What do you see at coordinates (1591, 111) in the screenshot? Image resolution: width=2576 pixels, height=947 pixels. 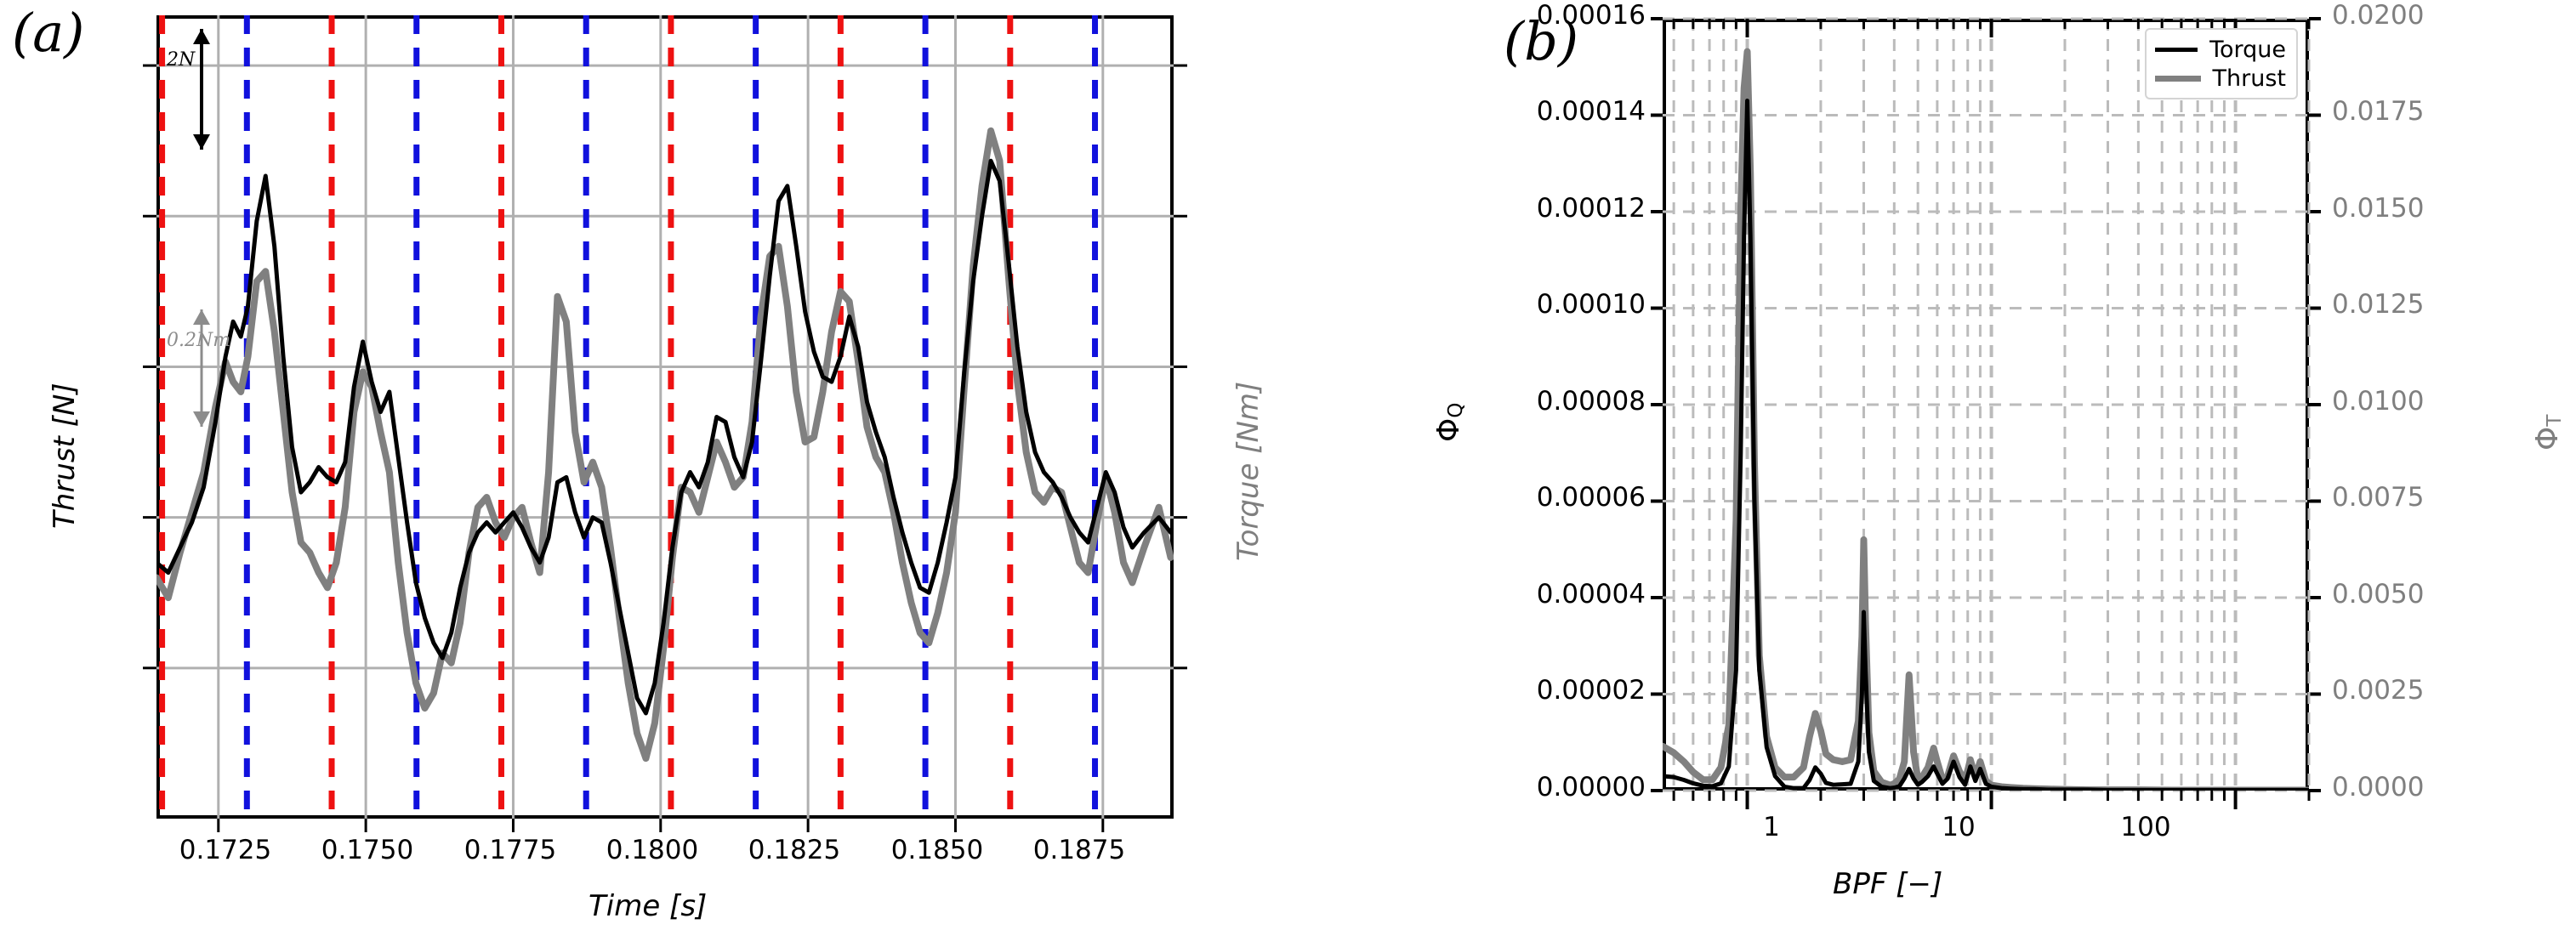 I see `panel-b-ytick-left-7: 0.00014` at bounding box center [1591, 111].